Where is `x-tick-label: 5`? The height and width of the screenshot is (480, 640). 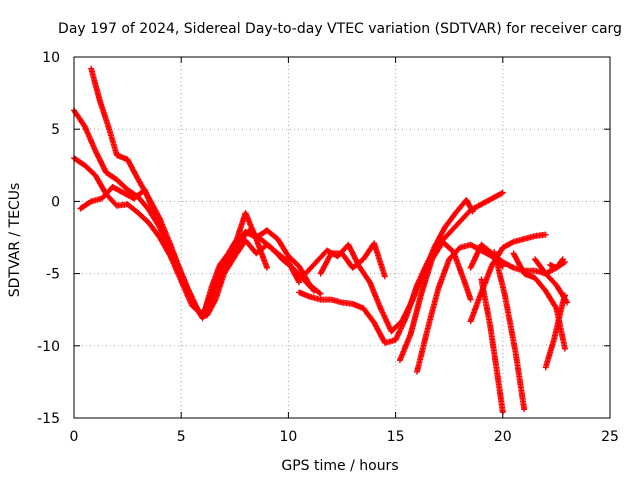 x-tick-label: 5 is located at coordinates (181, 437).